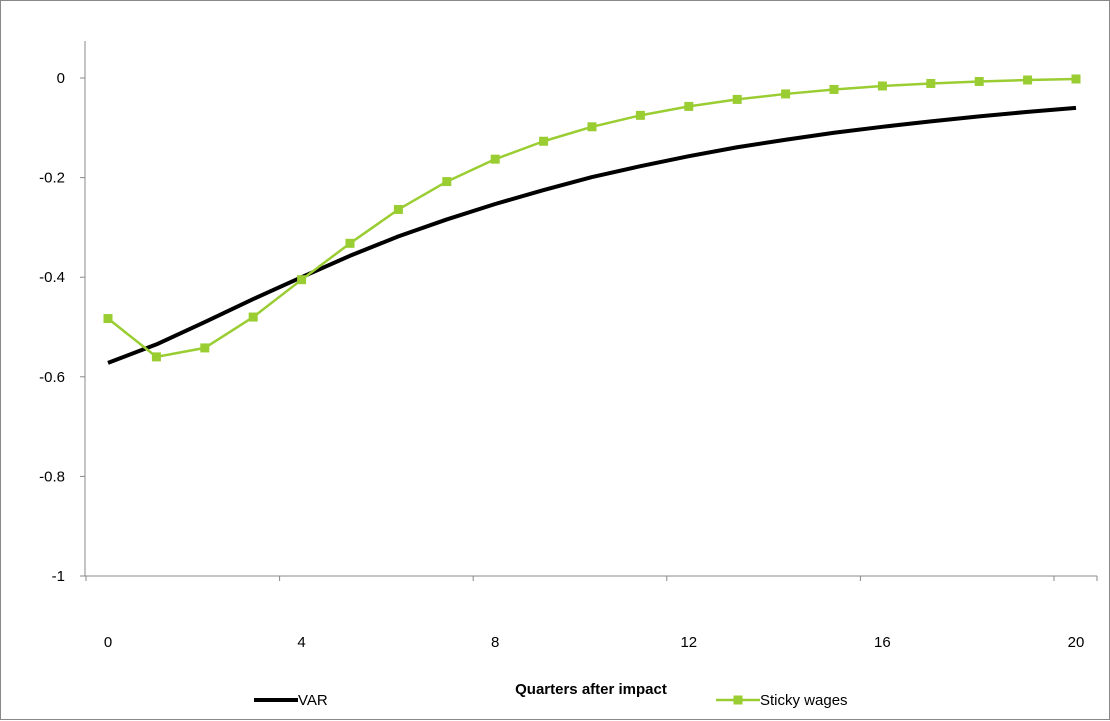  I want to click on y-tick-label: -0.2, so click(52, 178).